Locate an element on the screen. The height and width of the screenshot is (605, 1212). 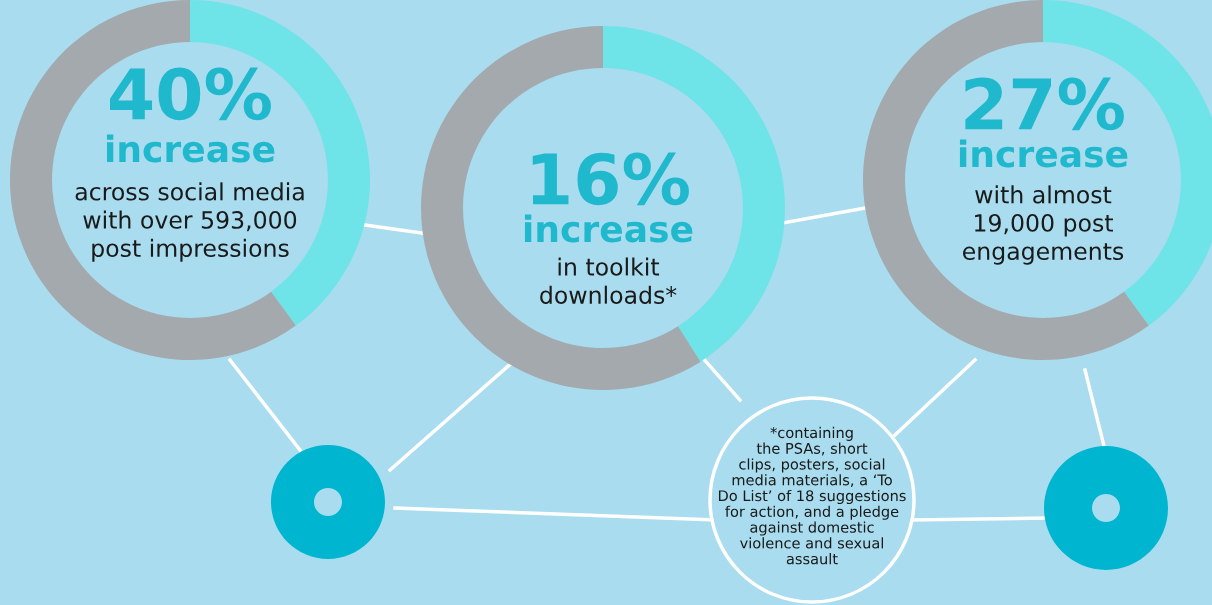
text: across social media with over 593,000 post impressions is located at coordinates (189, 222).